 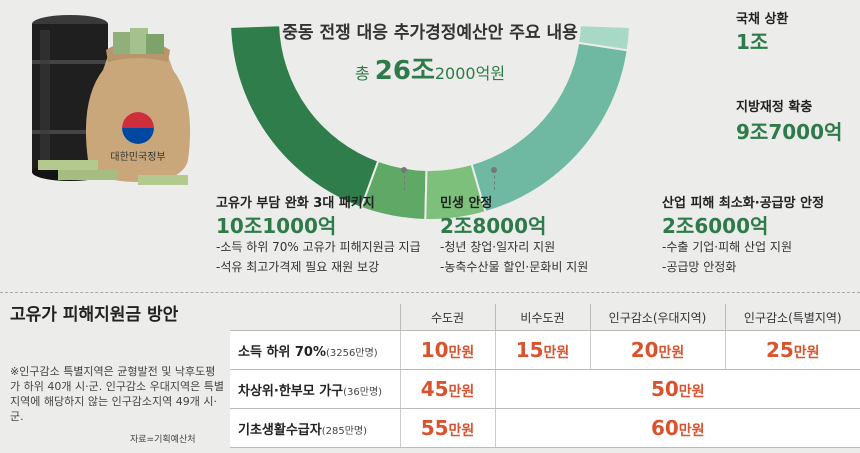 I want to click on col-header: 인구감소(우대지역), so click(x=657, y=317).